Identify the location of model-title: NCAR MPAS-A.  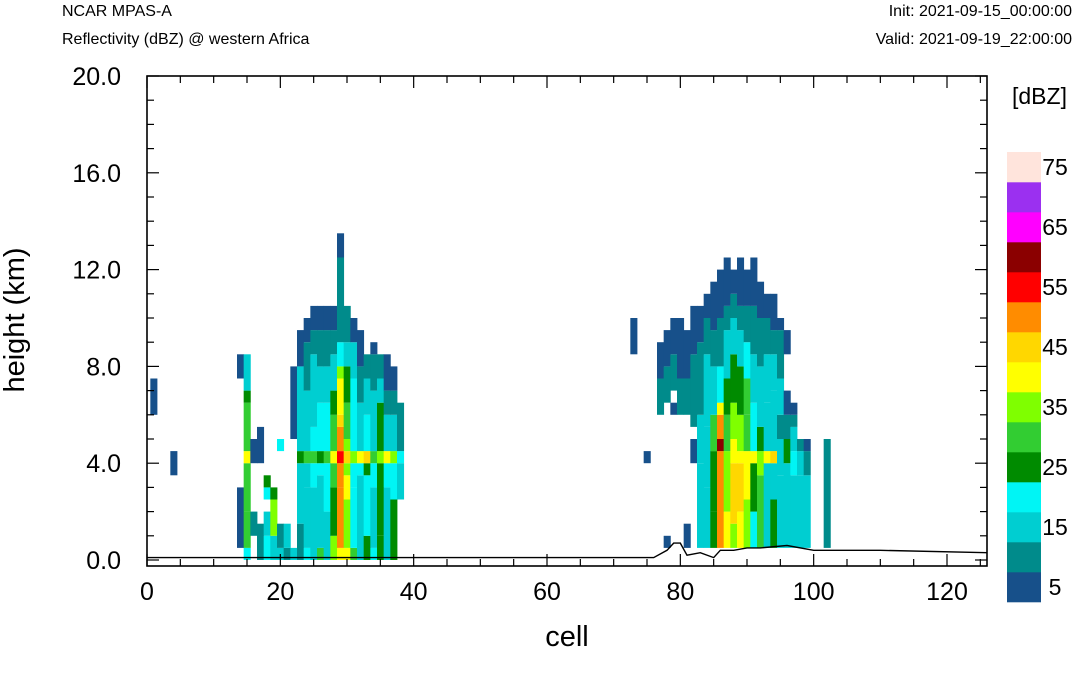
(117, 11).